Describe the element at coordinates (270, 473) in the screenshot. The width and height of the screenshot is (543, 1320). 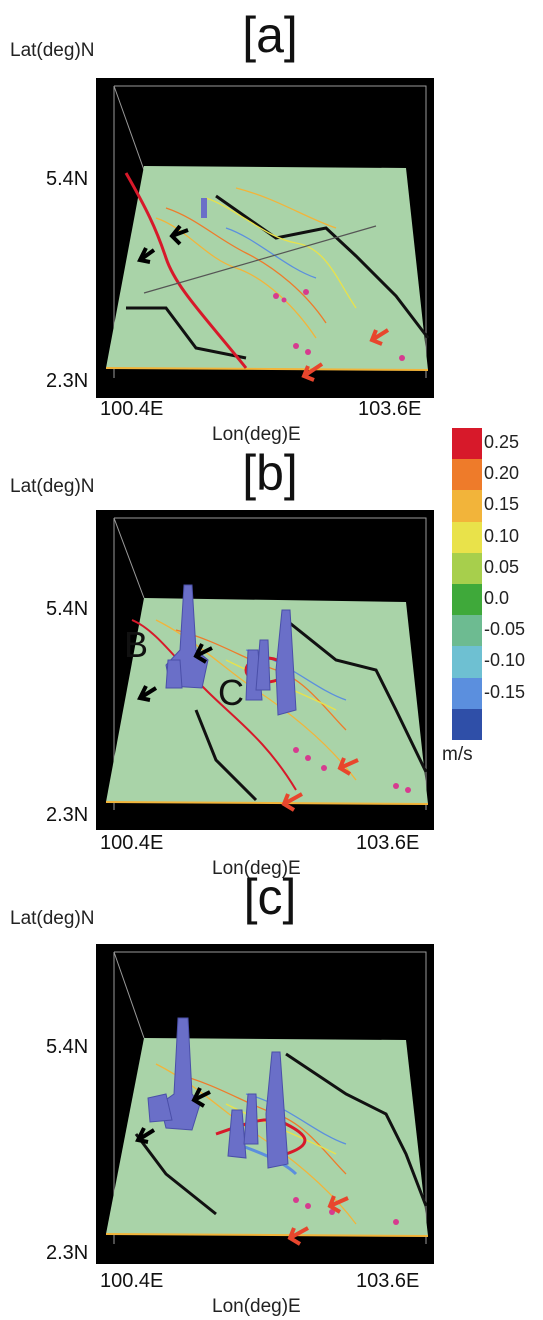
I see `panel-b-title: [b]` at that location.